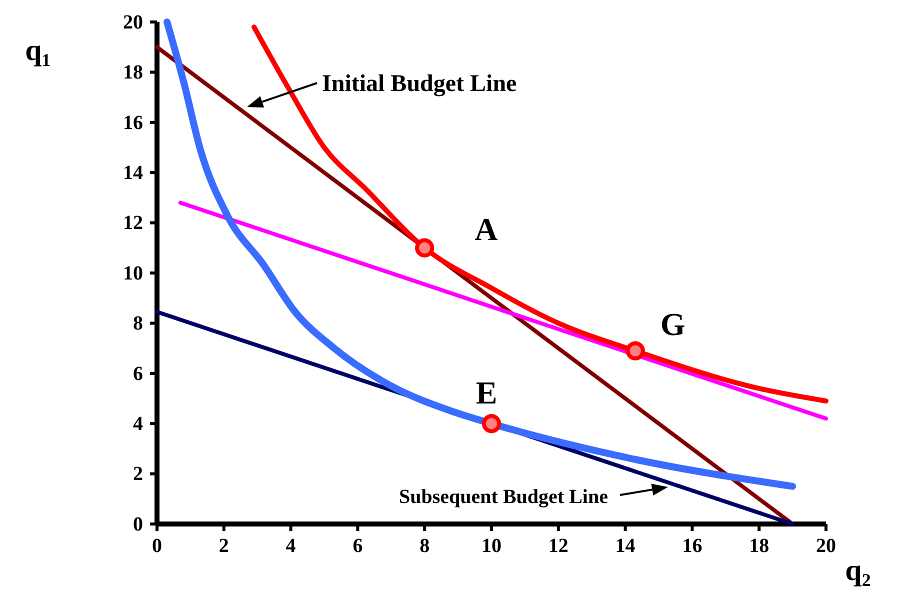 Image resolution: width=923 pixels, height=598 pixels. What do you see at coordinates (492, 546) in the screenshot?
I see `x-tick-label: 10` at bounding box center [492, 546].